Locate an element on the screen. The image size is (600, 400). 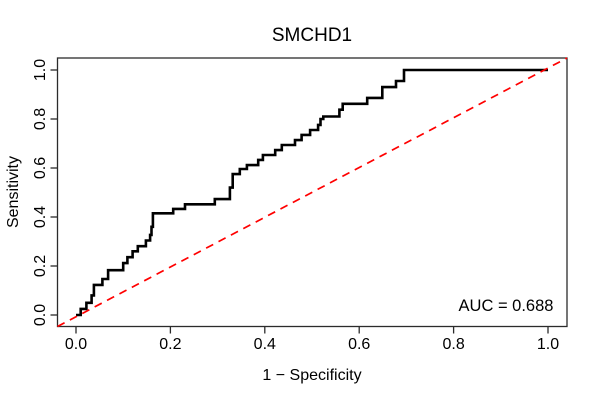
x-tick-label: 0.0 is located at coordinates (76, 344).